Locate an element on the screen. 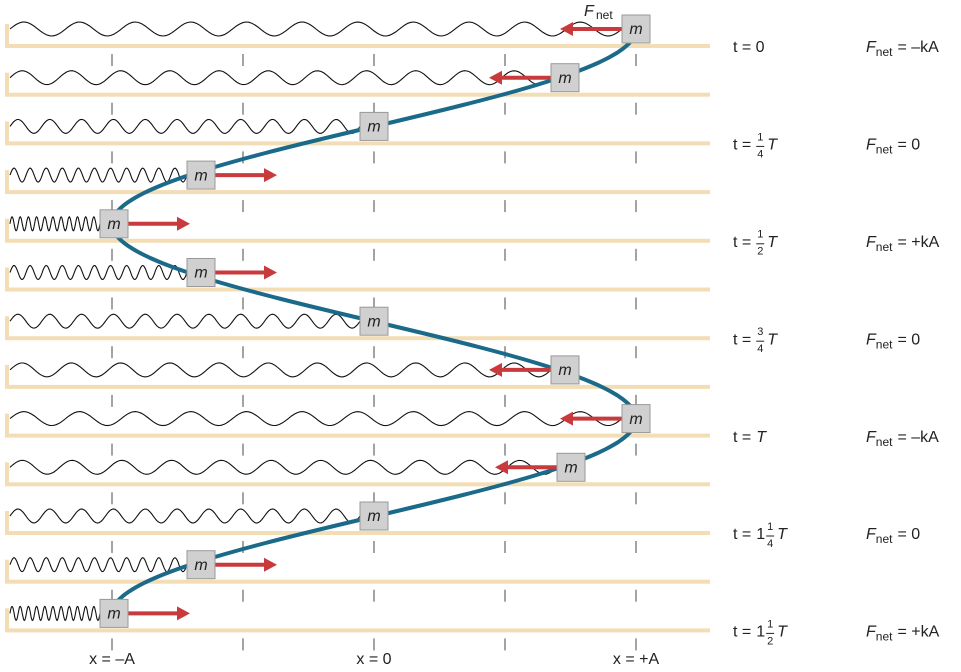  annotation-symbol: F is located at coordinates (589, 11).